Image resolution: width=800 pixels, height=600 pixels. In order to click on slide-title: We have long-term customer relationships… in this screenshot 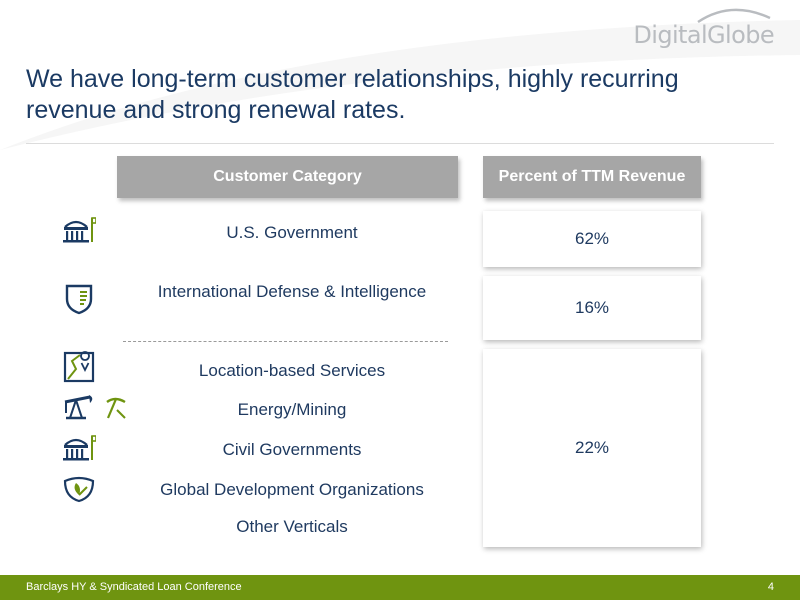, I will do `click(352, 94)`.